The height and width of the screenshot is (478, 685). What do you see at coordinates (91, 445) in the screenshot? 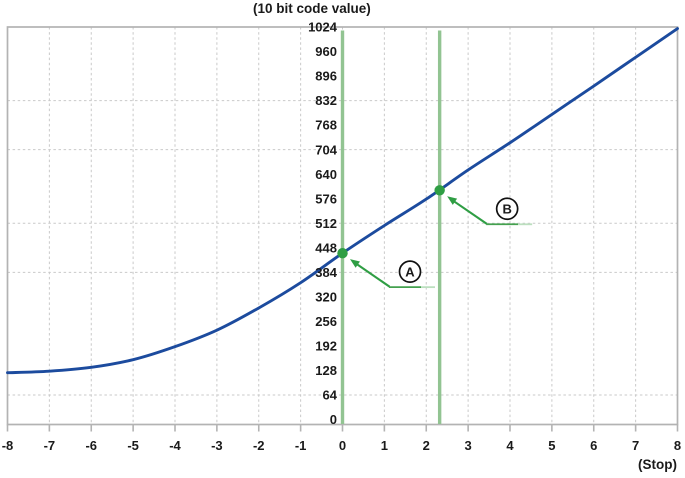
I see `x-tick-label: -6` at bounding box center [91, 445].